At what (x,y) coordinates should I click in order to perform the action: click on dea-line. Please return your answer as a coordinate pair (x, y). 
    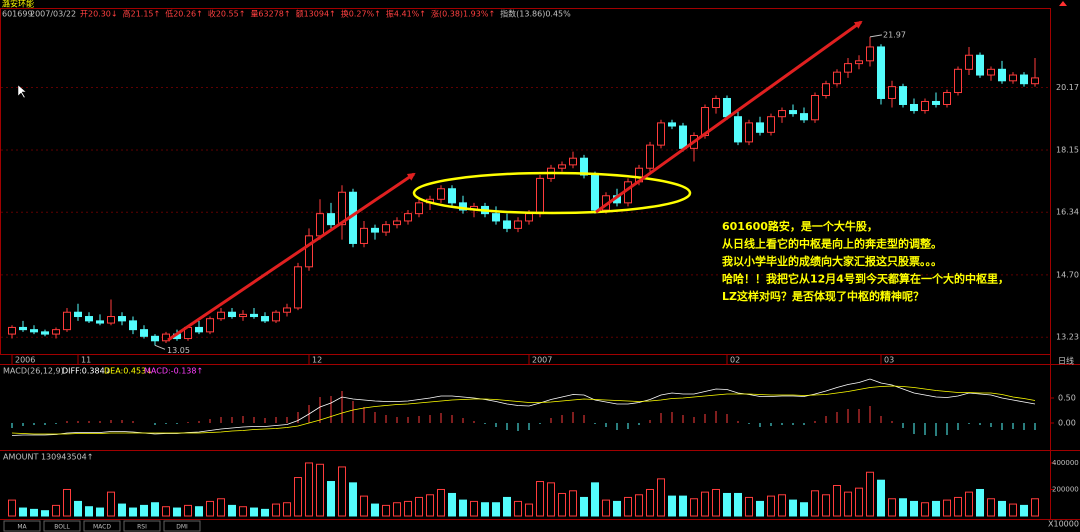
    Looking at the image, I should click on (523, 410).